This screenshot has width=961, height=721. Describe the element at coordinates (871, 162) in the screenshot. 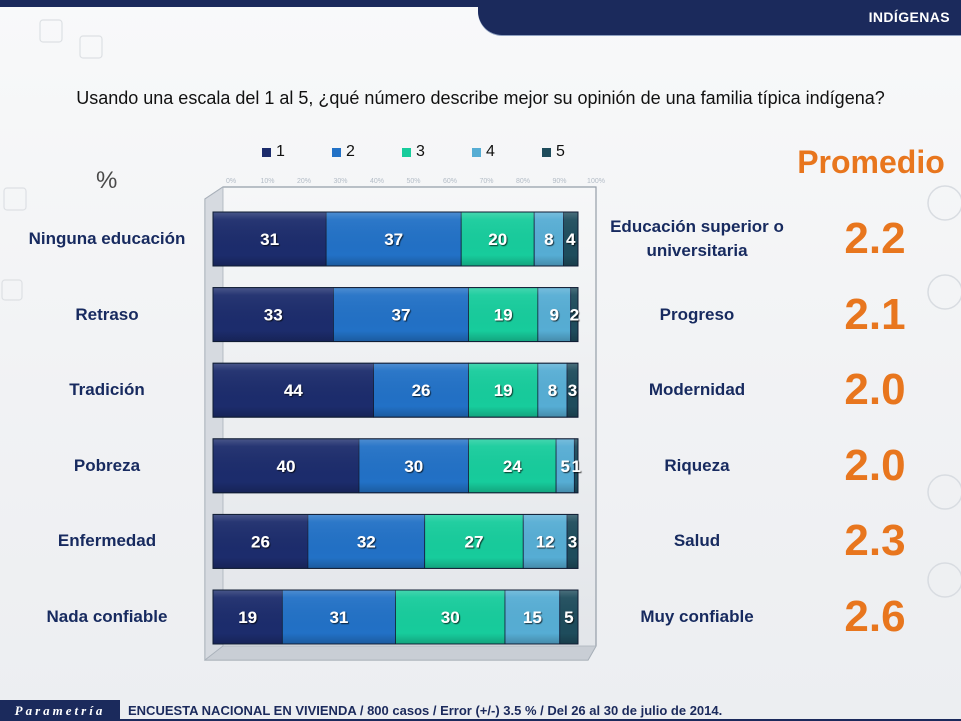

I see `average-title: Promedio` at that location.